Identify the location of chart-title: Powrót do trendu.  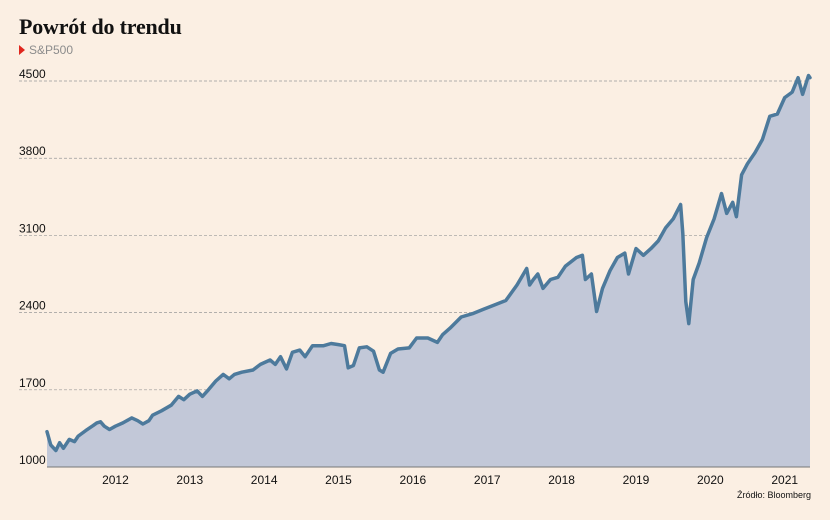
(100, 26).